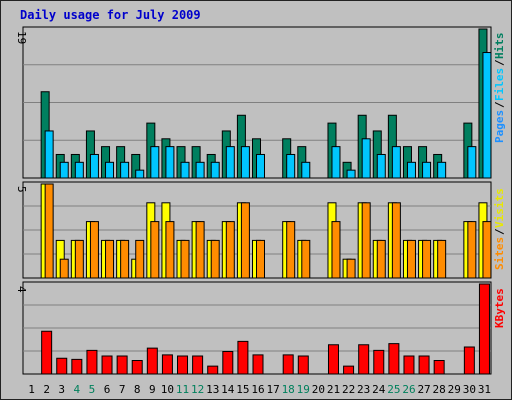 This screenshot has width=512, height=400. I want to click on chart-title: Daily usage for July 2009, so click(110, 15).